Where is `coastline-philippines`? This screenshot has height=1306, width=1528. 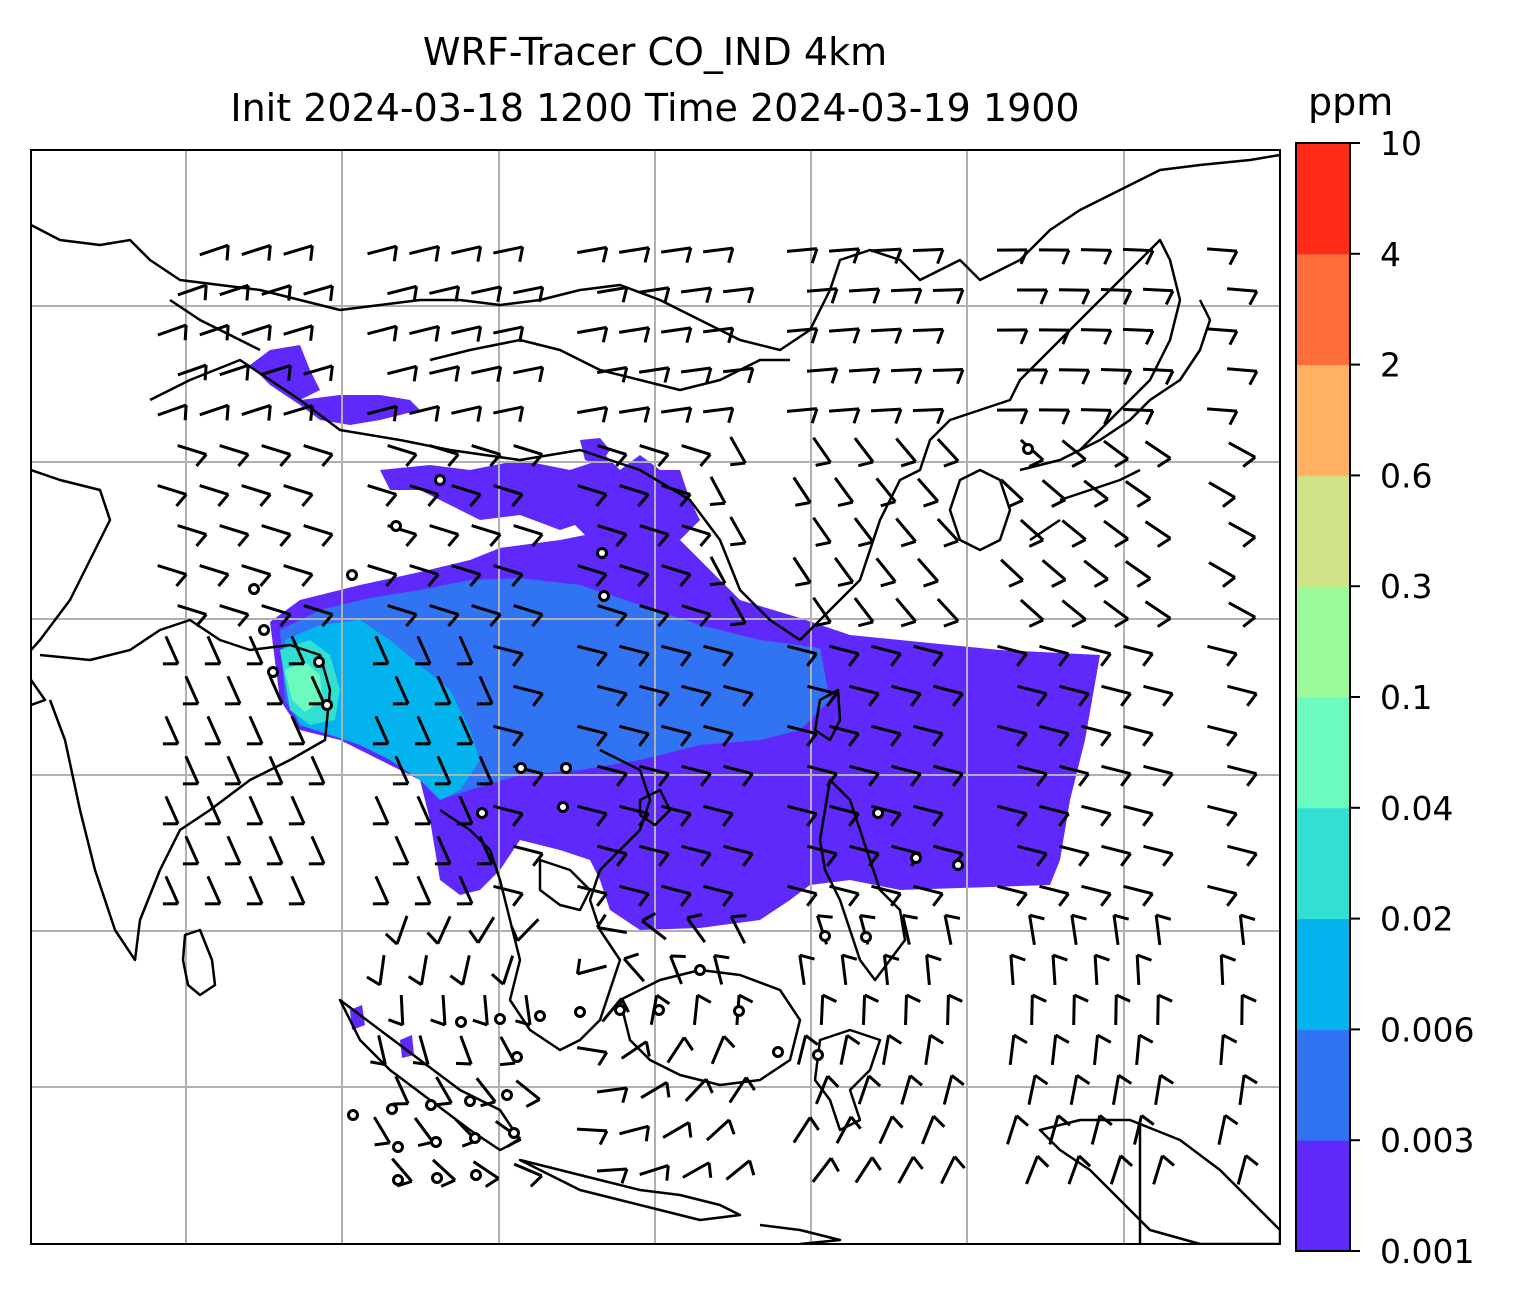
coastline-philippines is located at coordinates (862, 880).